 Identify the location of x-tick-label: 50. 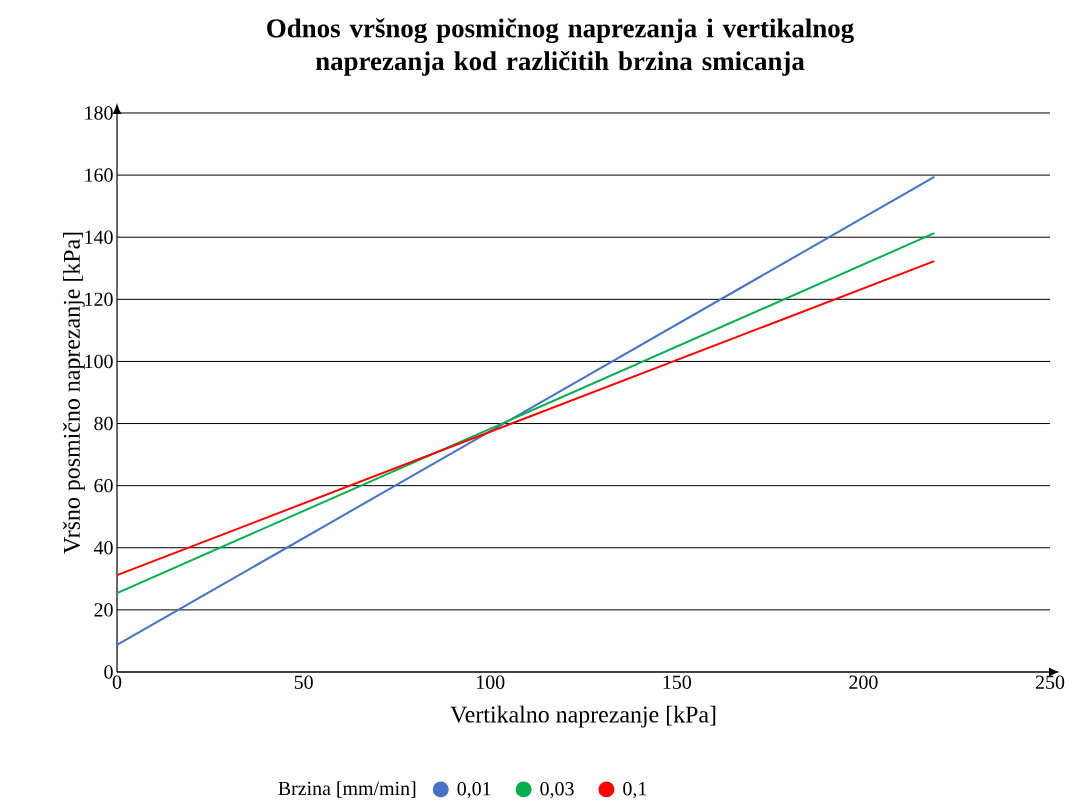
(303, 682).